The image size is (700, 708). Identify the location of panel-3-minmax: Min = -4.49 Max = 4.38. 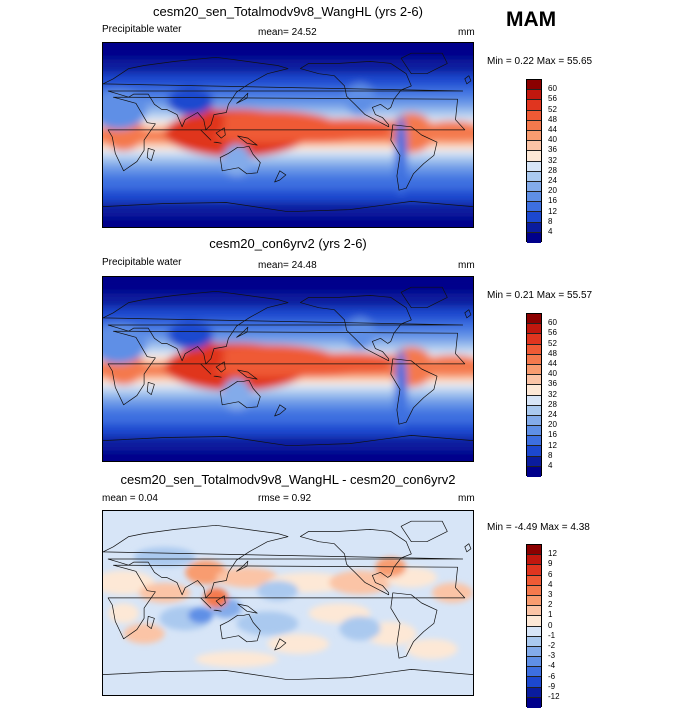
(538, 527).